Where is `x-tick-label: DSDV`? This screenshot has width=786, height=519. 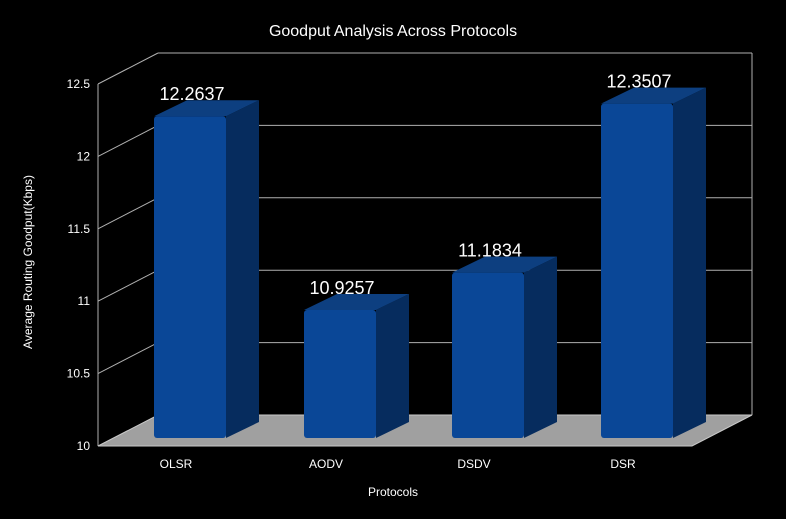 x-tick-label: DSDV is located at coordinates (473, 464).